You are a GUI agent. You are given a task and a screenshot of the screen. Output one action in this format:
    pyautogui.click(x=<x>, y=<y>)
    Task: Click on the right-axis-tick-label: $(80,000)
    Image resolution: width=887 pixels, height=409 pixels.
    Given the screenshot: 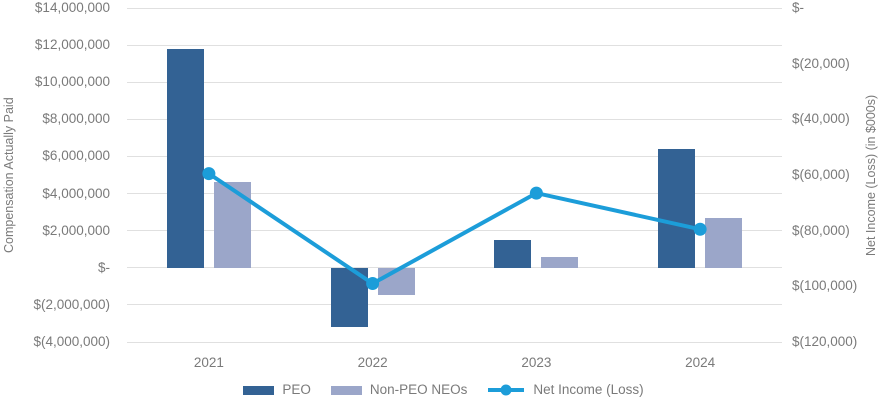 What is the action you would take?
    pyautogui.click(x=821, y=230)
    